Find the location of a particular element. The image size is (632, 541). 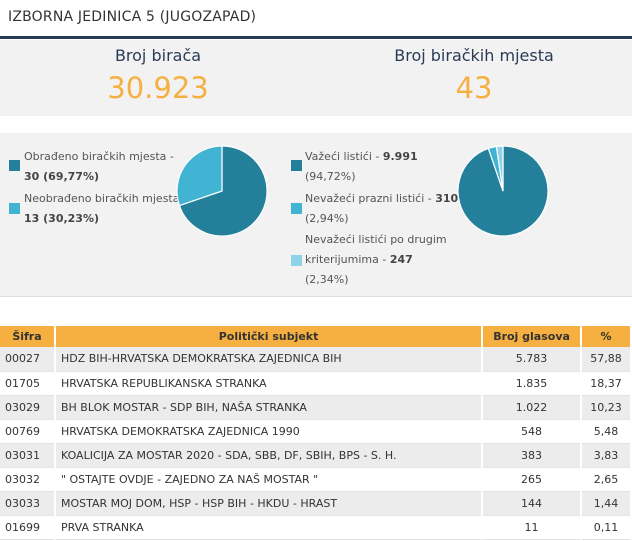

page-title: IZBORNA JEDINICA 5 (JUGOZAPAD) is located at coordinates (132, 17).